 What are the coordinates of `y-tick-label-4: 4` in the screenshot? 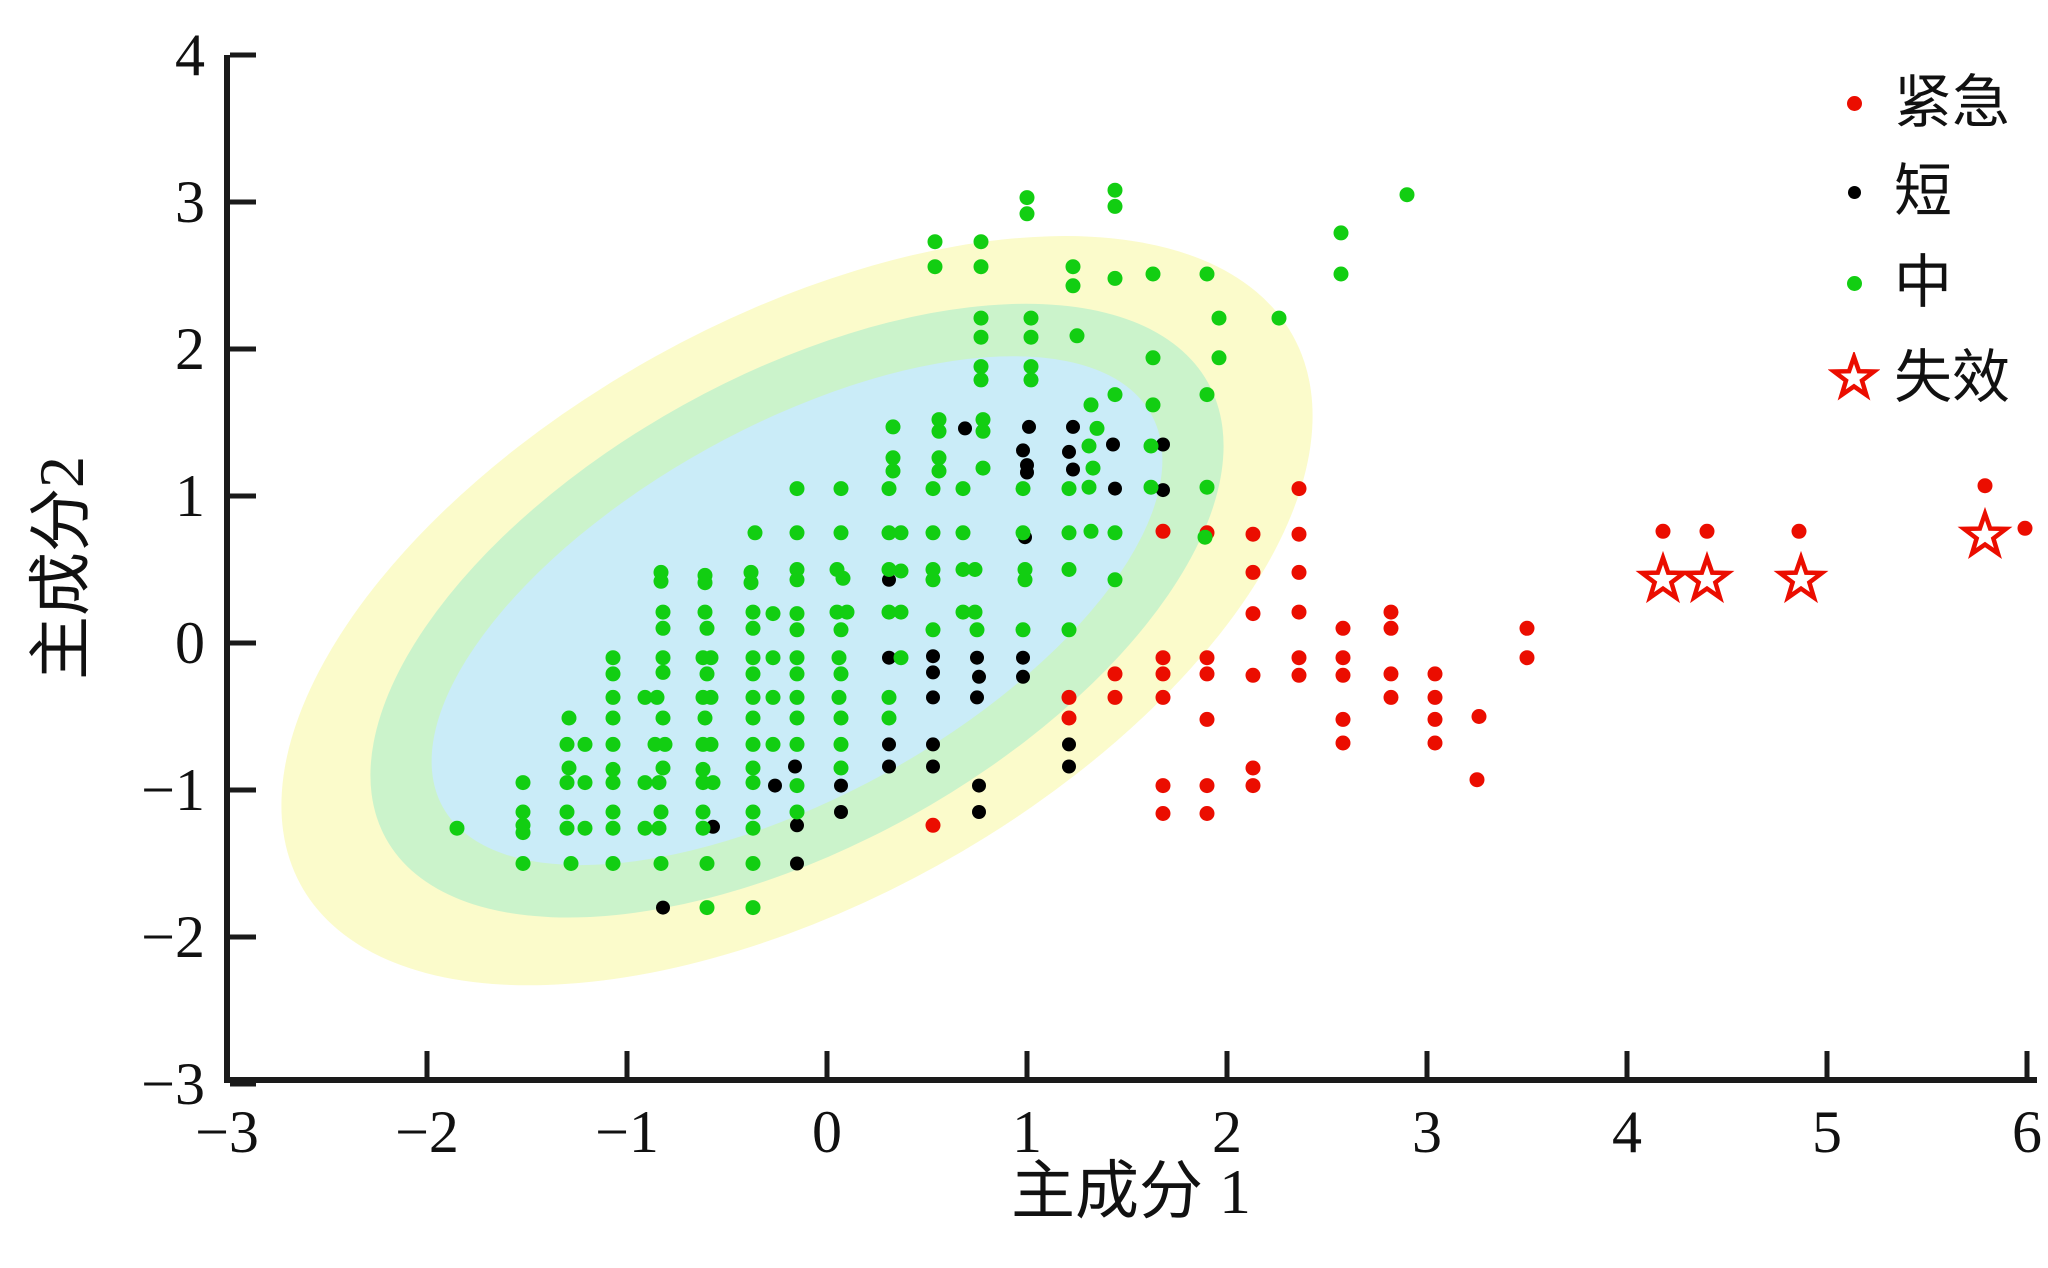 It's located at (190, 55).